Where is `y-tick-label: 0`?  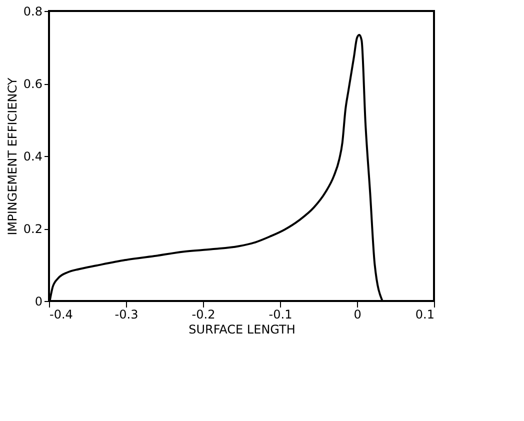
y-tick-label: 0 is located at coordinates (38, 301).